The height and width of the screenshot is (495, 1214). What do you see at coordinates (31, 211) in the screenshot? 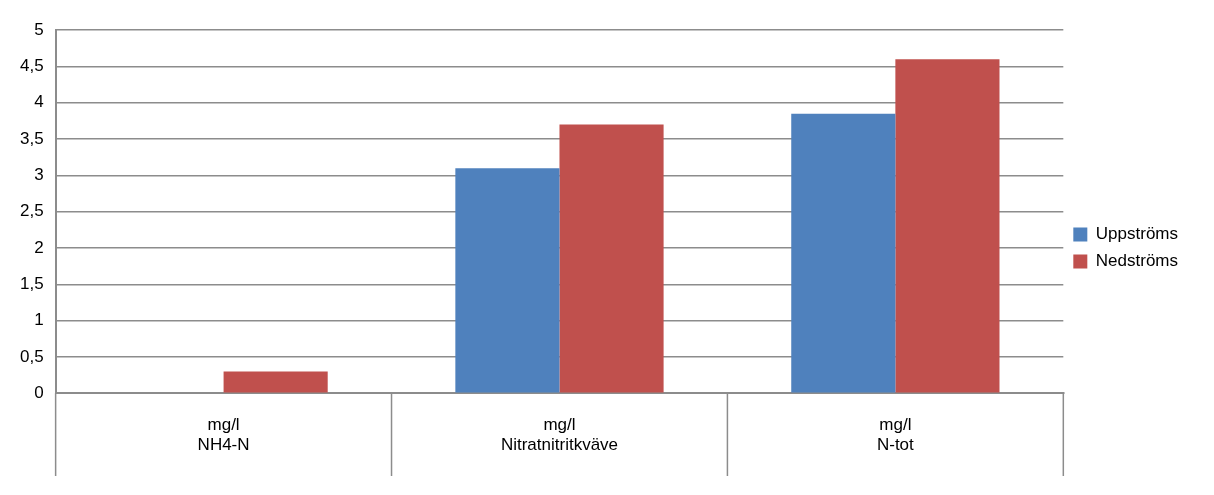
I see `y-tick-label: 2,5` at bounding box center [31, 211].